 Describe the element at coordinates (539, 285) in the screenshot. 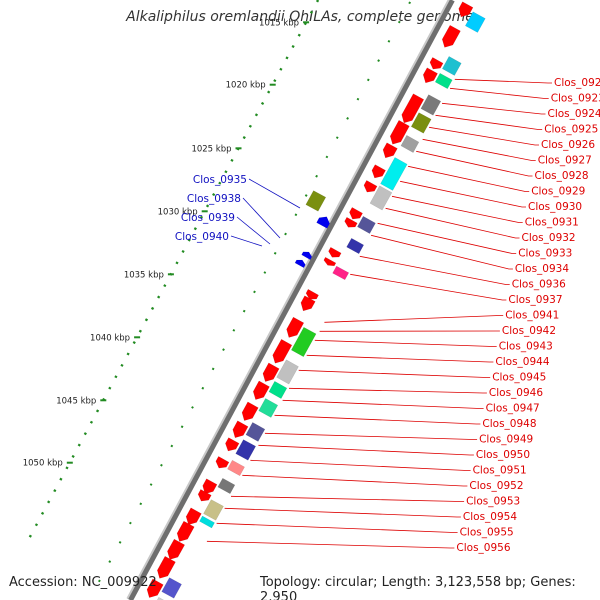

I see `gene-label: Clos_0936` at that location.